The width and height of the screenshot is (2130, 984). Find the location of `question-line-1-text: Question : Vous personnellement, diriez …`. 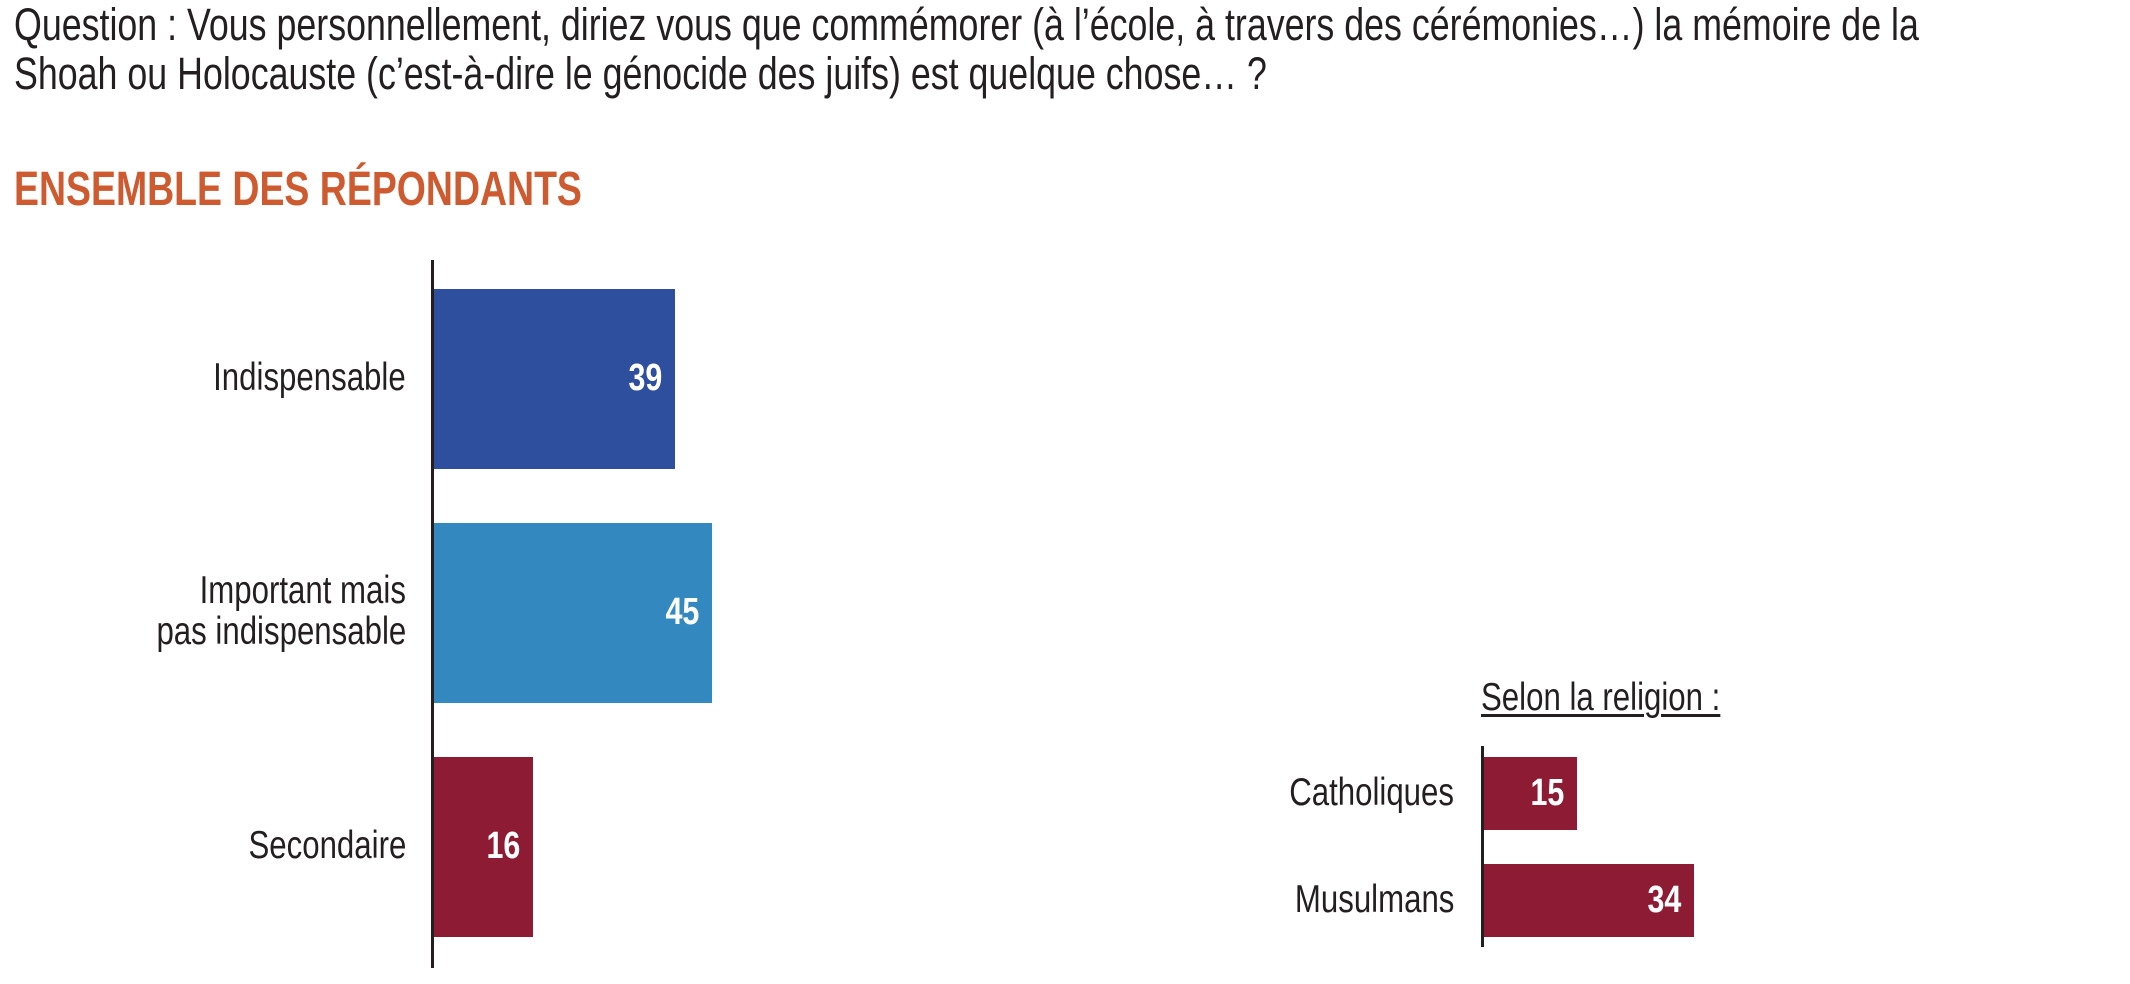

question-line-1-text: Question : Vous personnellement, diriez … is located at coordinates (966, 25).